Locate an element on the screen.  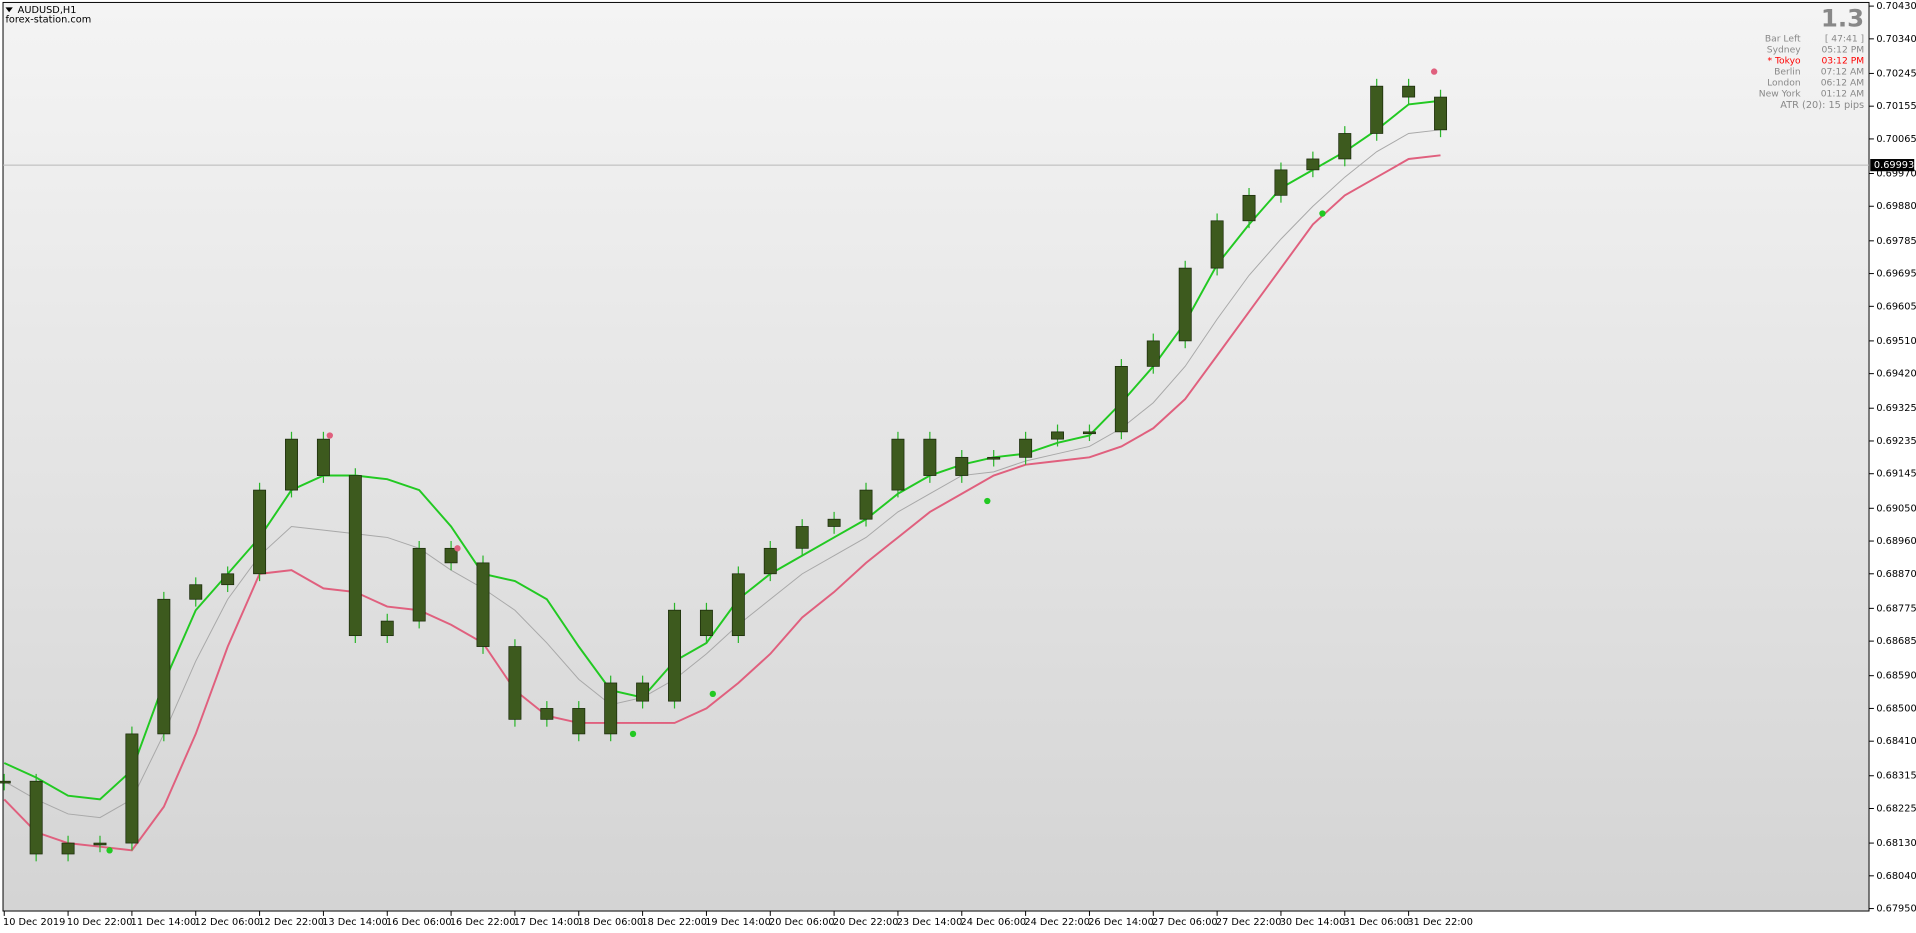
info-value: 06:12 AM is located at coordinates (1842, 84).